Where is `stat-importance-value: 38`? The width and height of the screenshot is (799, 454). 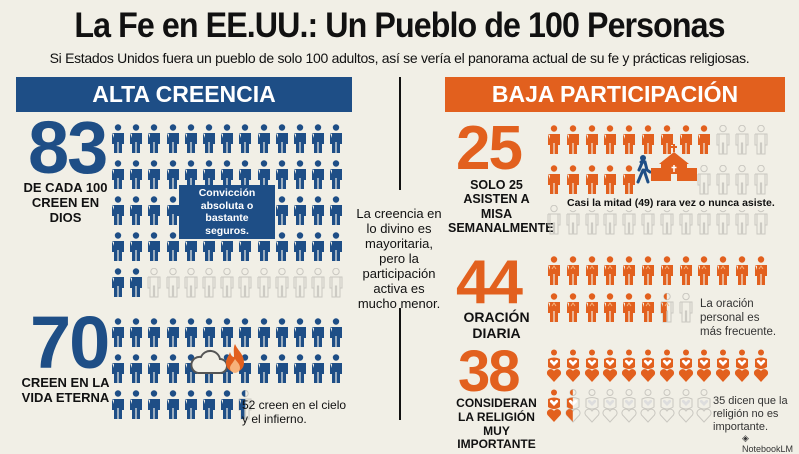 stat-importance-value: 38 is located at coordinates (489, 371).